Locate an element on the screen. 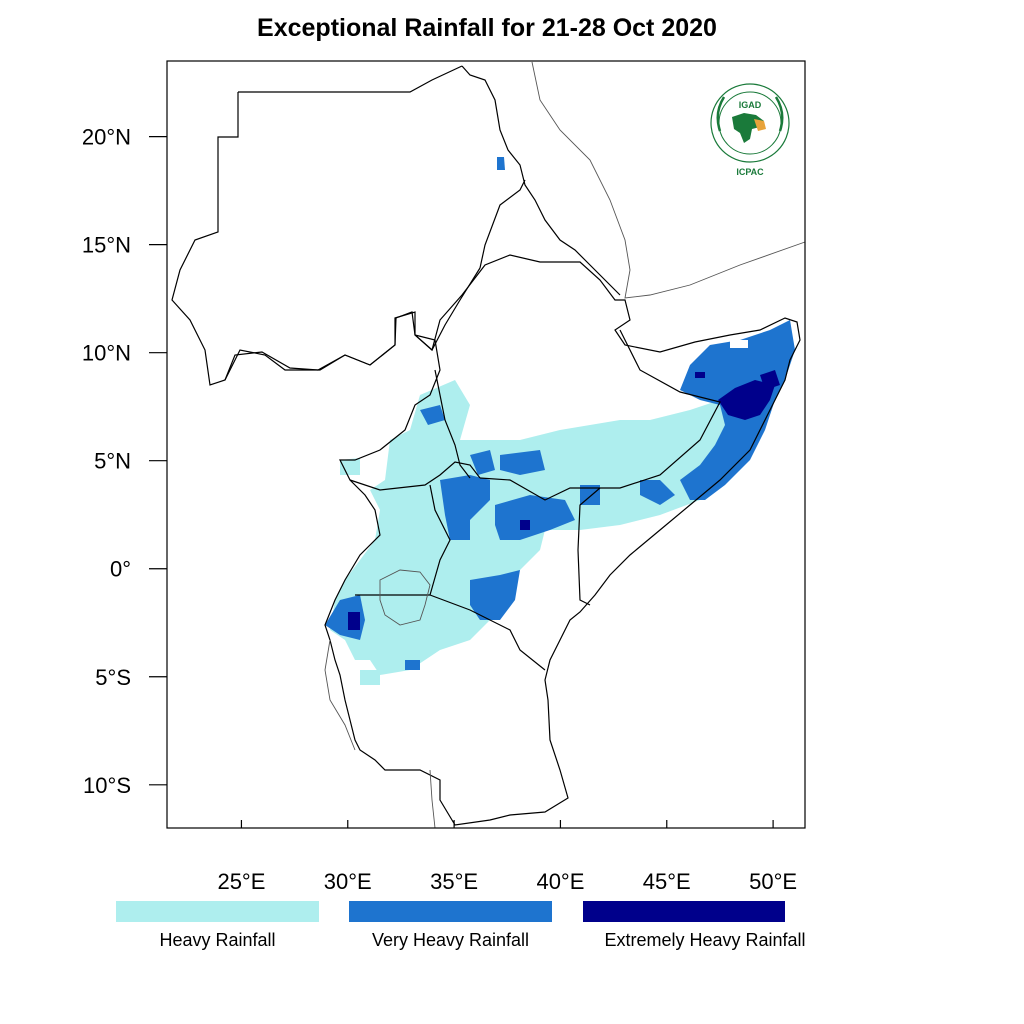  y-tick-label: 15°N is located at coordinates (106, 245).